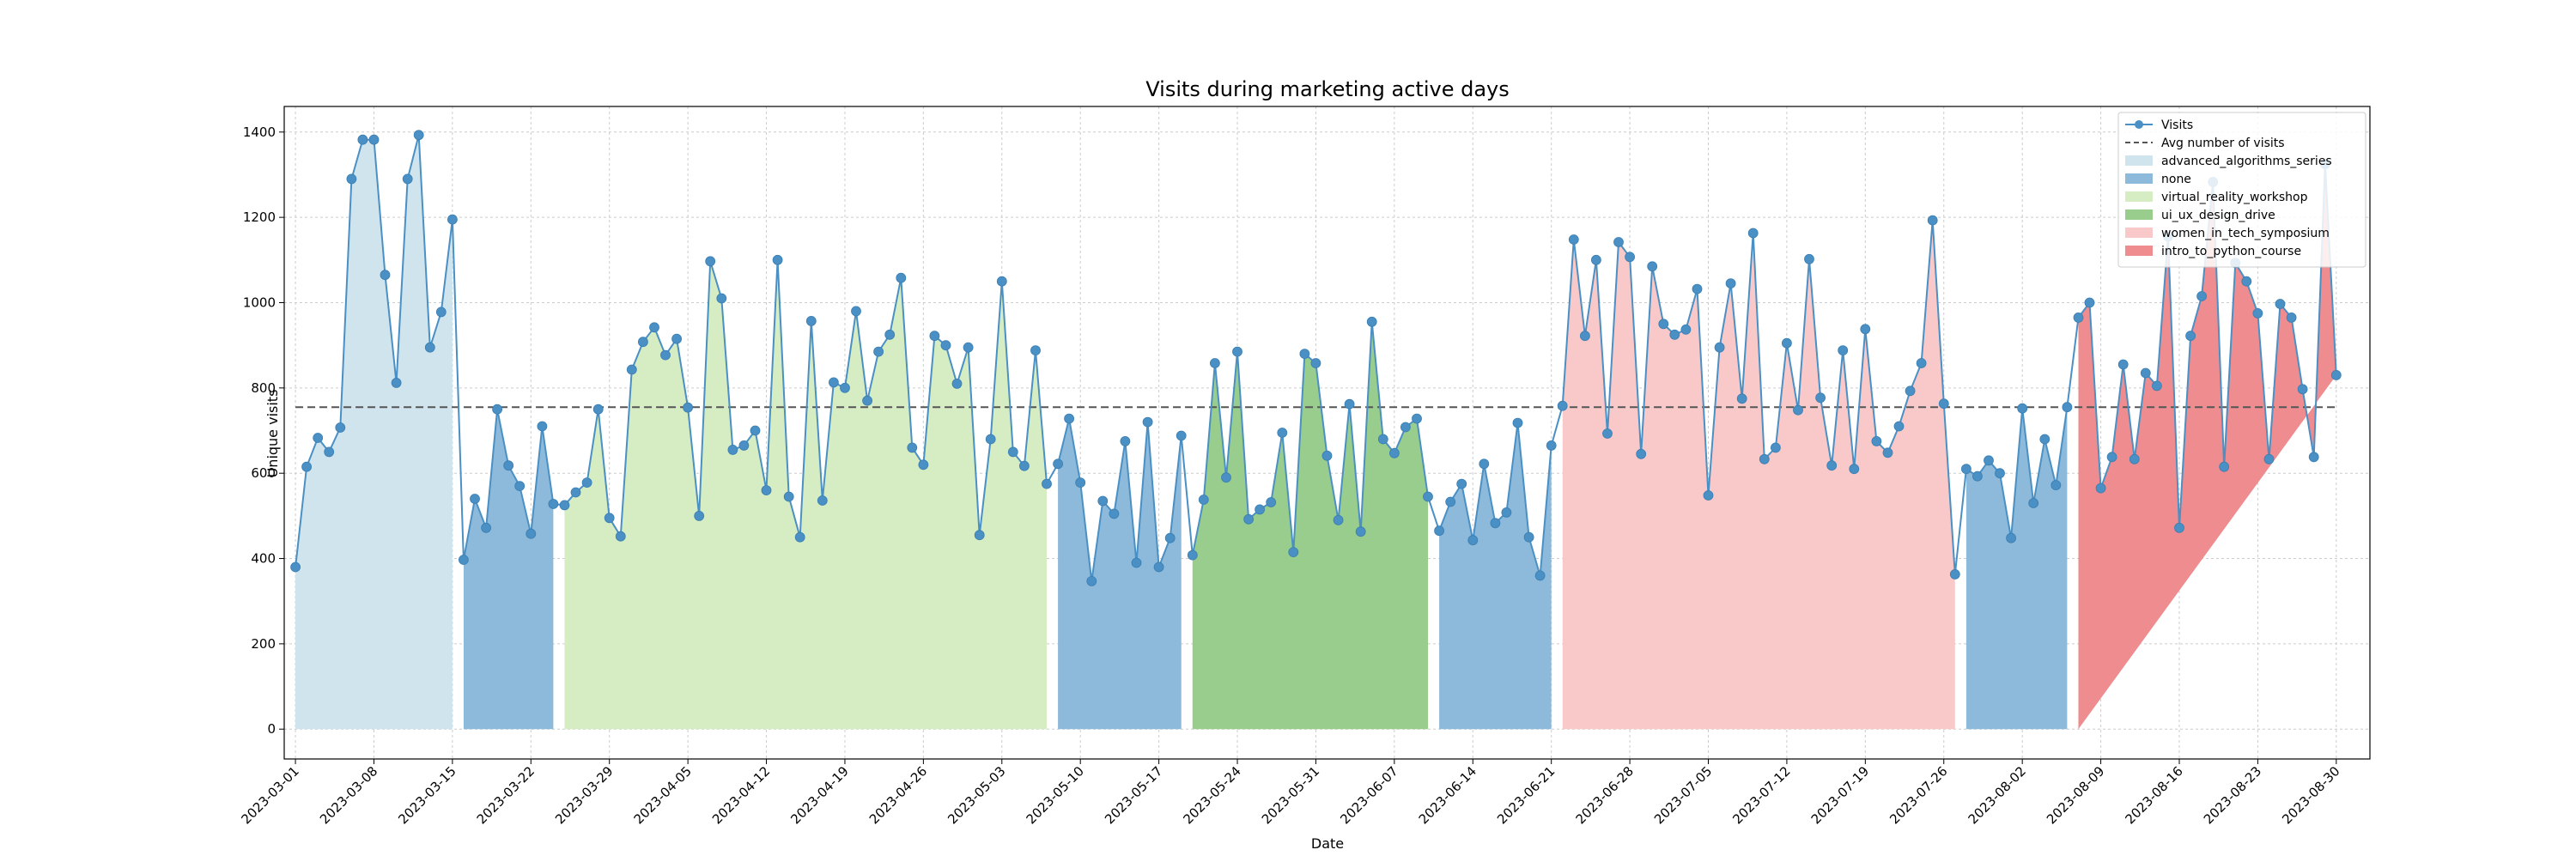 Image resolution: width=2576 pixels, height=862 pixels. I want to click on legend-label: none, so click(2176, 179).